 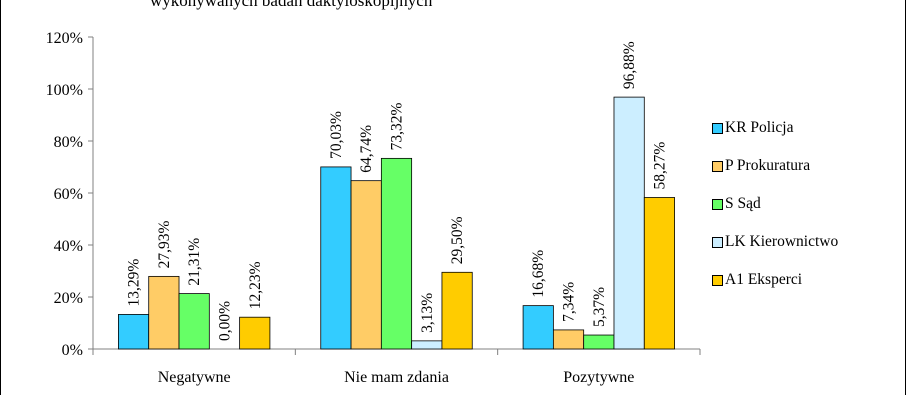 I want to click on data-label: 21,31%, so click(x=194, y=262).